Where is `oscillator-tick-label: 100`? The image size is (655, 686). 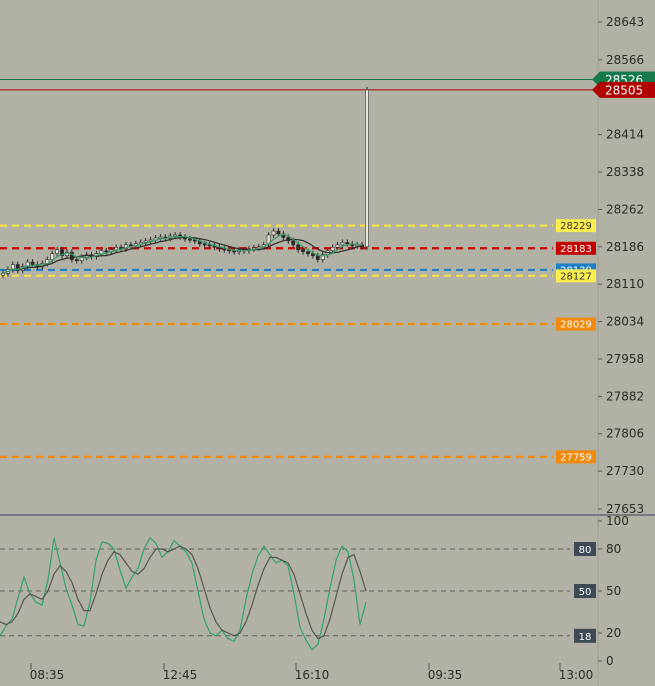 oscillator-tick-label: 100 is located at coordinates (617, 521).